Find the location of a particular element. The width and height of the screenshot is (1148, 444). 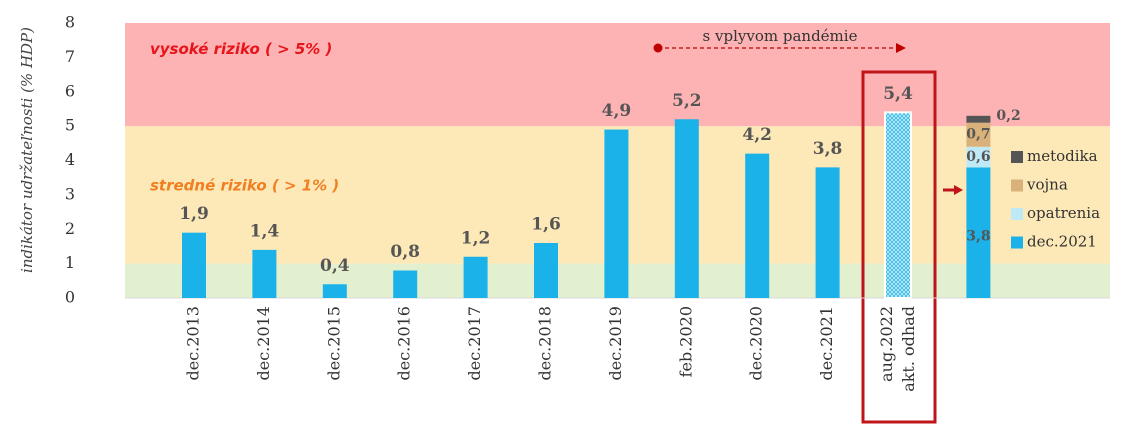

stack-value-label: 3,8 is located at coordinates (978, 237).